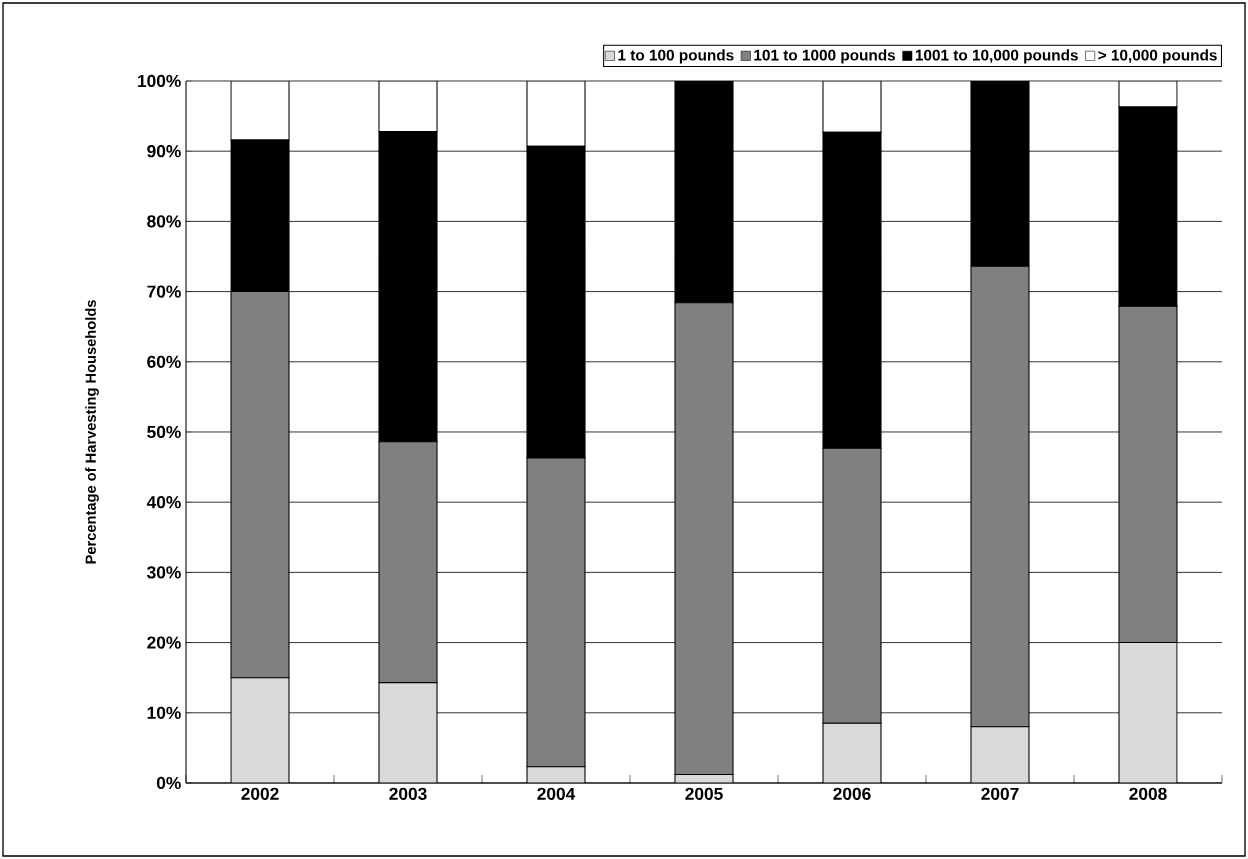 The image size is (1248, 859). What do you see at coordinates (1000, 793) in the screenshot?
I see `x-tick-label: 2007` at bounding box center [1000, 793].